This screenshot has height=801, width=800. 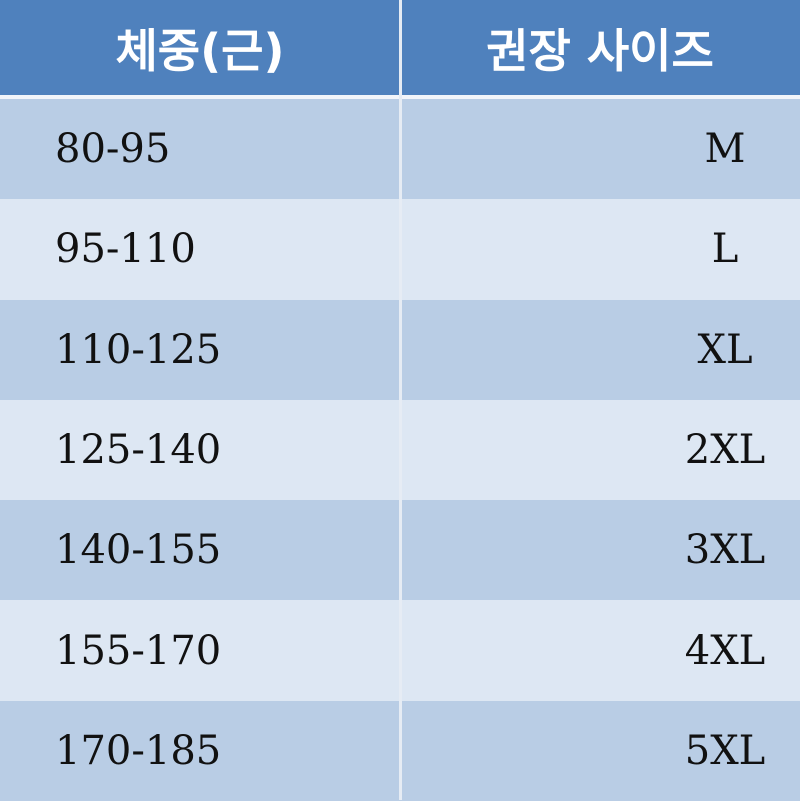 What do you see at coordinates (600, 50) in the screenshot?
I see `header-recommended-size: 권장 사이즈` at bounding box center [600, 50].